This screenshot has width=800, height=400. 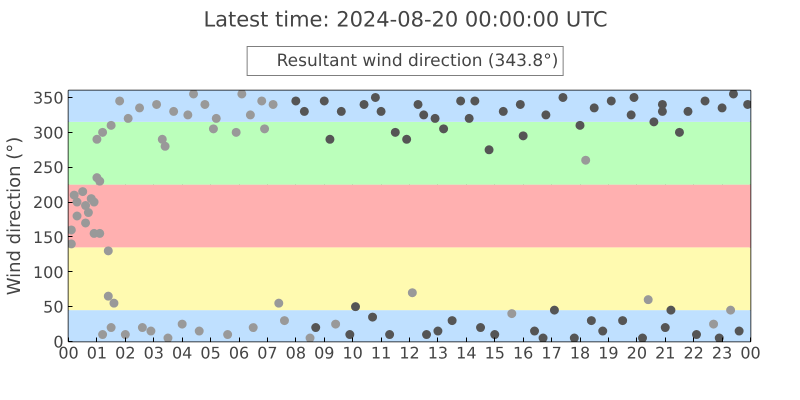 What do you see at coordinates (352, 353) in the screenshot?
I see `x-tick-label: 10` at bounding box center [352, 353].